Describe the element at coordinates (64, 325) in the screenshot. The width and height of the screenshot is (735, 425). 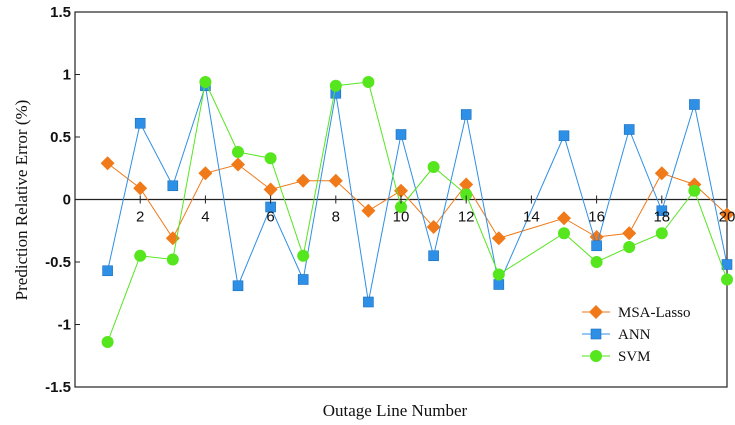
I see `y-tick-label: -1` at that location.